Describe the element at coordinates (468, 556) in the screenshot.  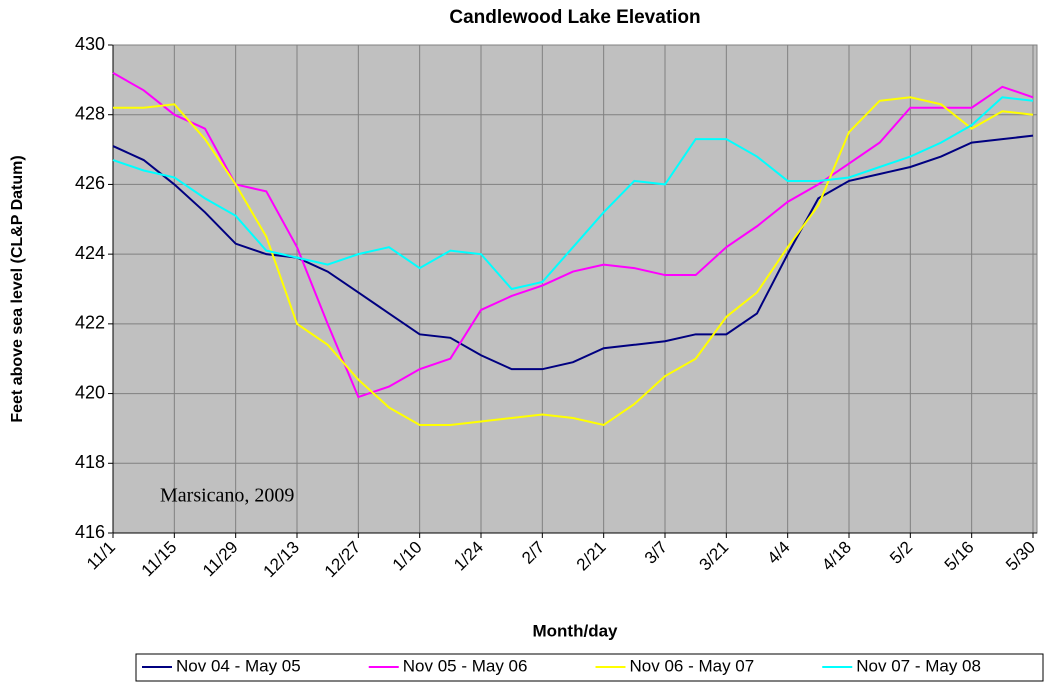
I see `x-tick-label: 1/24` at that location.